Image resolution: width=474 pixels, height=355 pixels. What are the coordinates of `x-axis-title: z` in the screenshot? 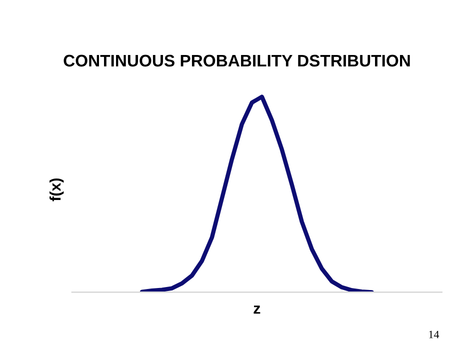 It's located at (257, 310).